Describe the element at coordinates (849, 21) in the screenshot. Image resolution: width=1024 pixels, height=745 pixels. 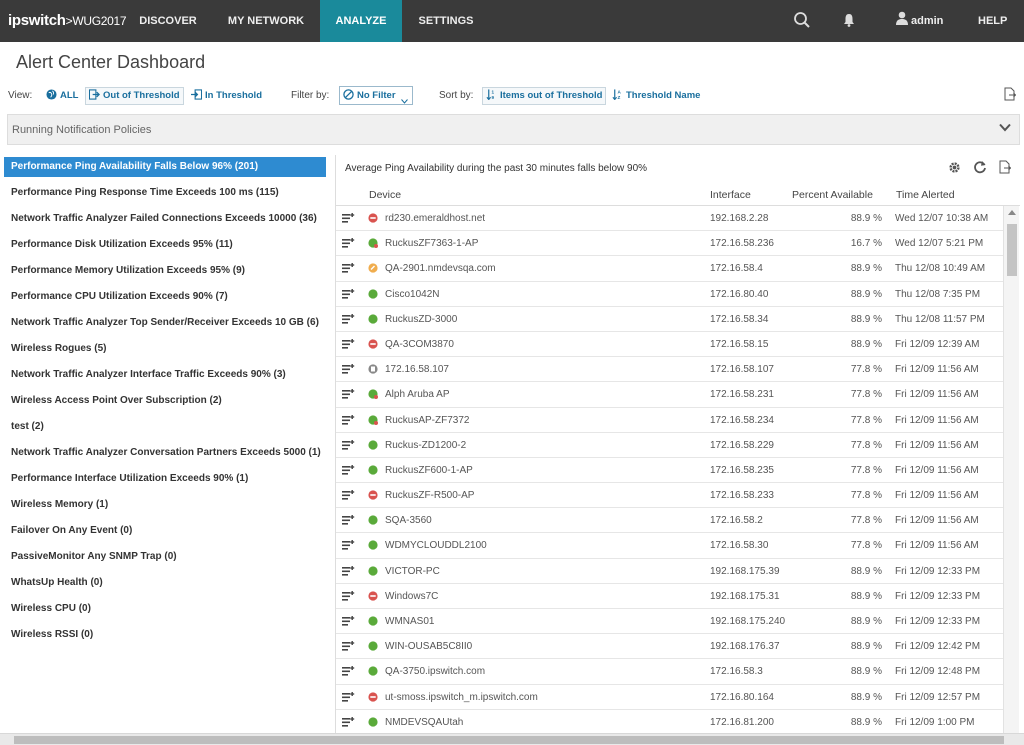
I see `bell-icon` at that location.